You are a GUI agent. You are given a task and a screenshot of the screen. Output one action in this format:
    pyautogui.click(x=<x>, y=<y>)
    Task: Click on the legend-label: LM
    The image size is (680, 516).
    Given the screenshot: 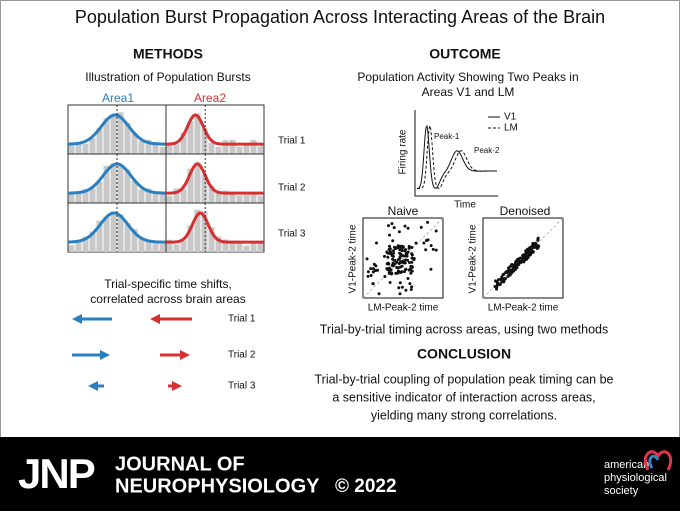 What is the action you would take?
    pyautogui.click(x=511, y=128)
    